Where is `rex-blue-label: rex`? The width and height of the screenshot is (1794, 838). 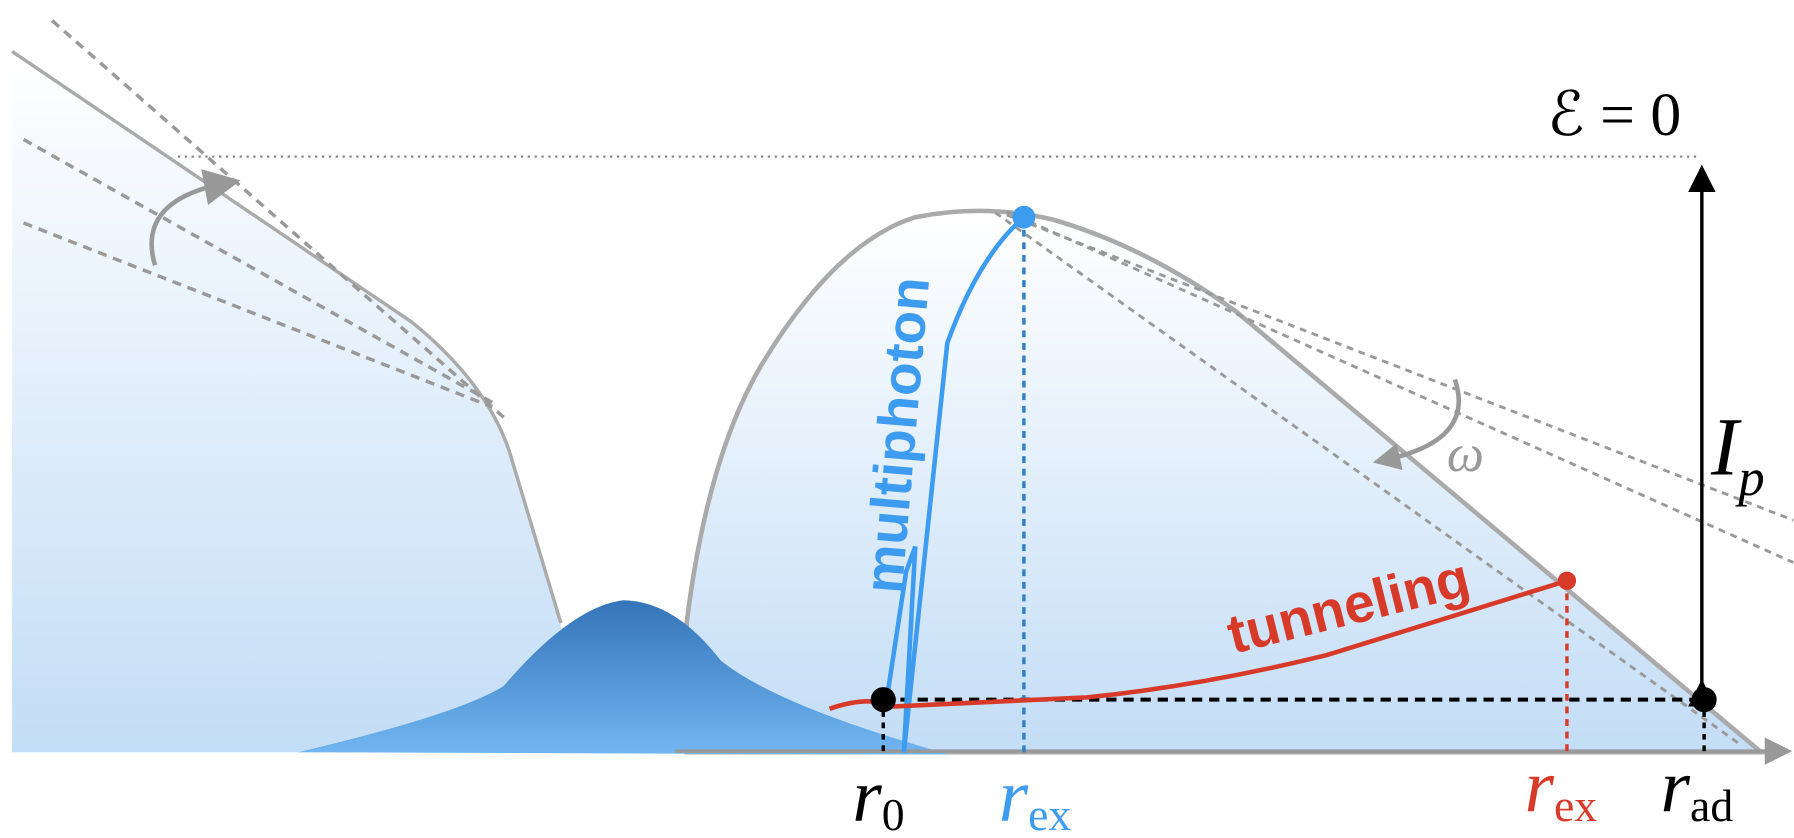 rex-blue-label: rex is located at coordinates (1035, 796).